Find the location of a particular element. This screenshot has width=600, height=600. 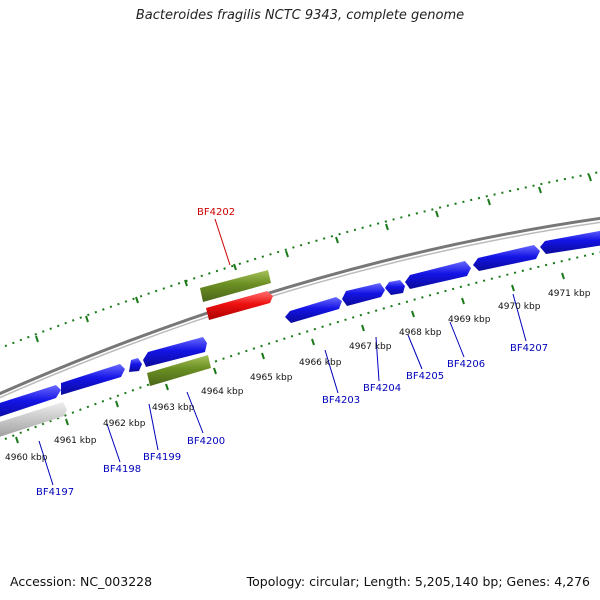

scale-label: 4961 kbp is located at coordinates (75, 441).